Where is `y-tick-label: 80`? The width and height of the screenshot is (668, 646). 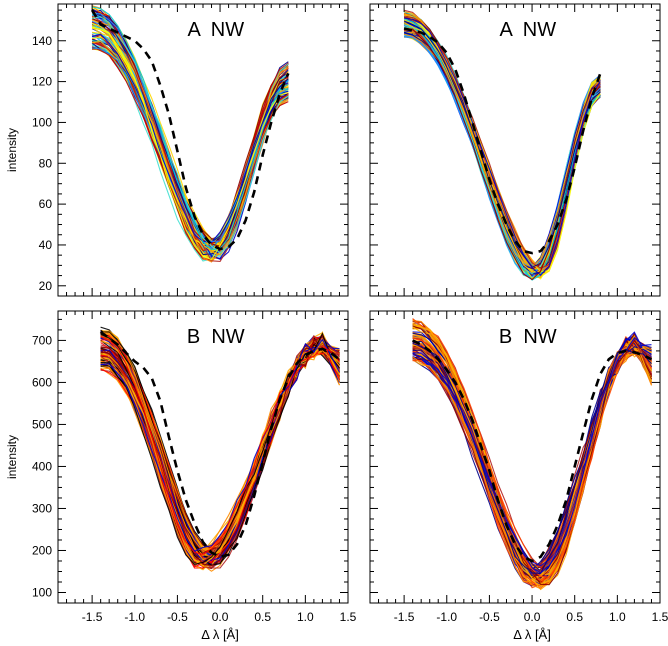 y-tick-label: 80 is located at coordinates (46, 163).